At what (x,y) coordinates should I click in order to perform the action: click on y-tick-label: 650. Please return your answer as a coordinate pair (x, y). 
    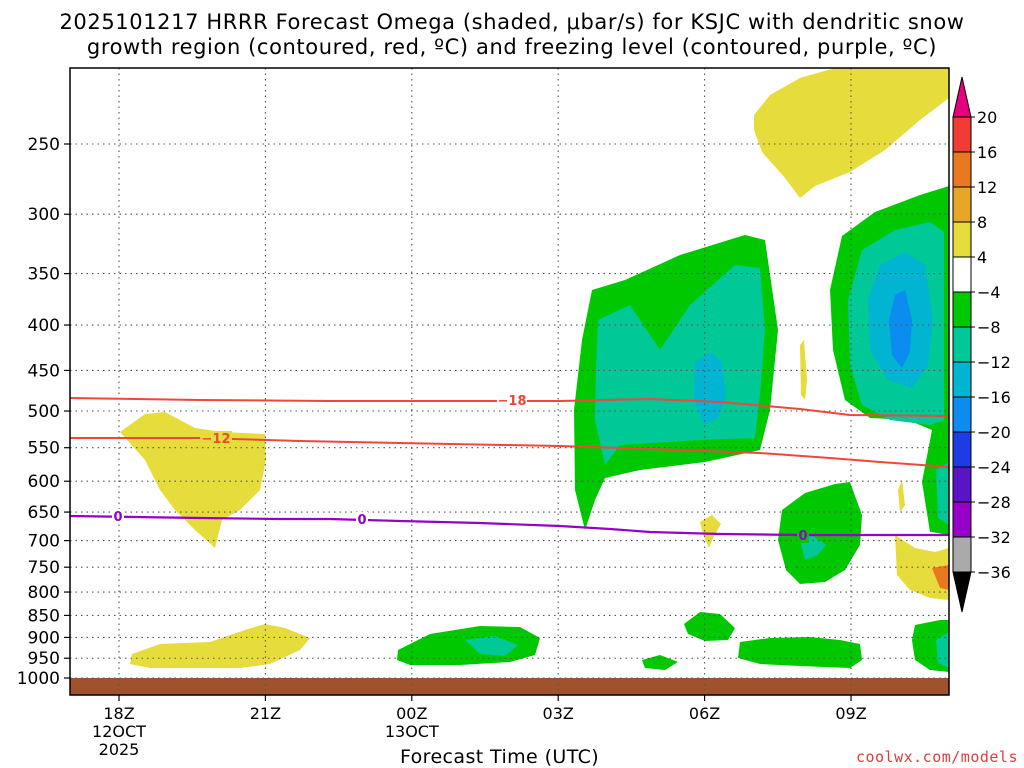
    Looking at the image, I should click on (44, 513).